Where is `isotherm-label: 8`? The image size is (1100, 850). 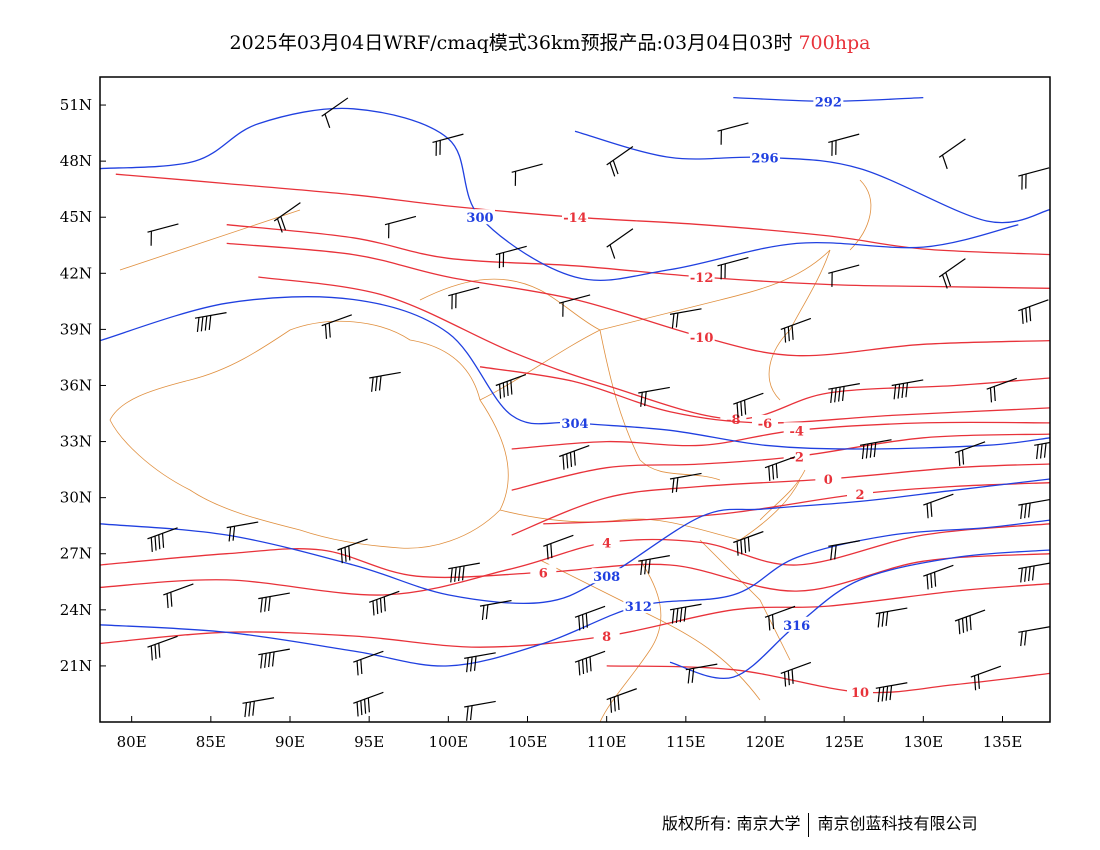 isotherm-label: 8 is located at coordinates (606, 637).